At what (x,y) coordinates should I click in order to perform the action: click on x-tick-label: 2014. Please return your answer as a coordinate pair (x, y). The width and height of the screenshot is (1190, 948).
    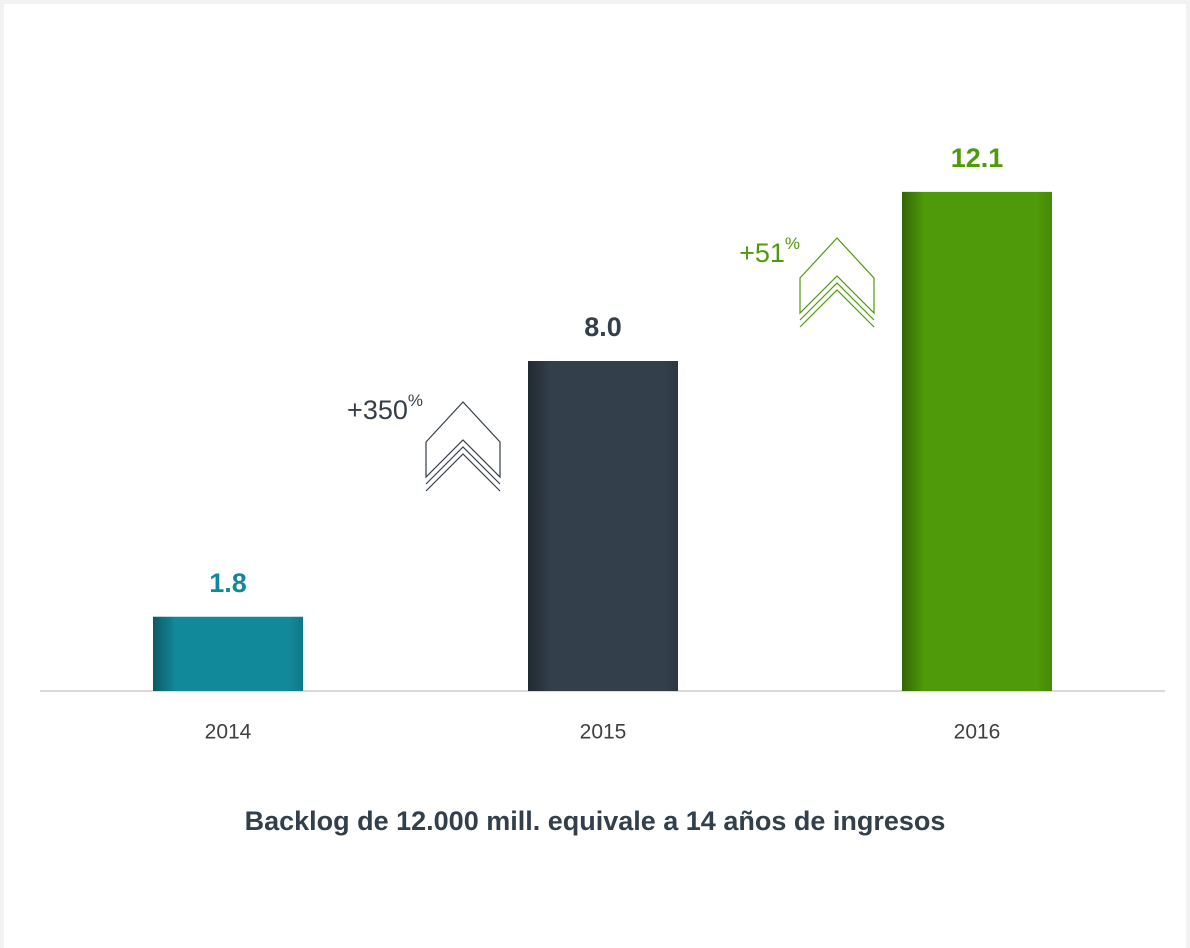
    Looking at the image, I should click on (228, 732).